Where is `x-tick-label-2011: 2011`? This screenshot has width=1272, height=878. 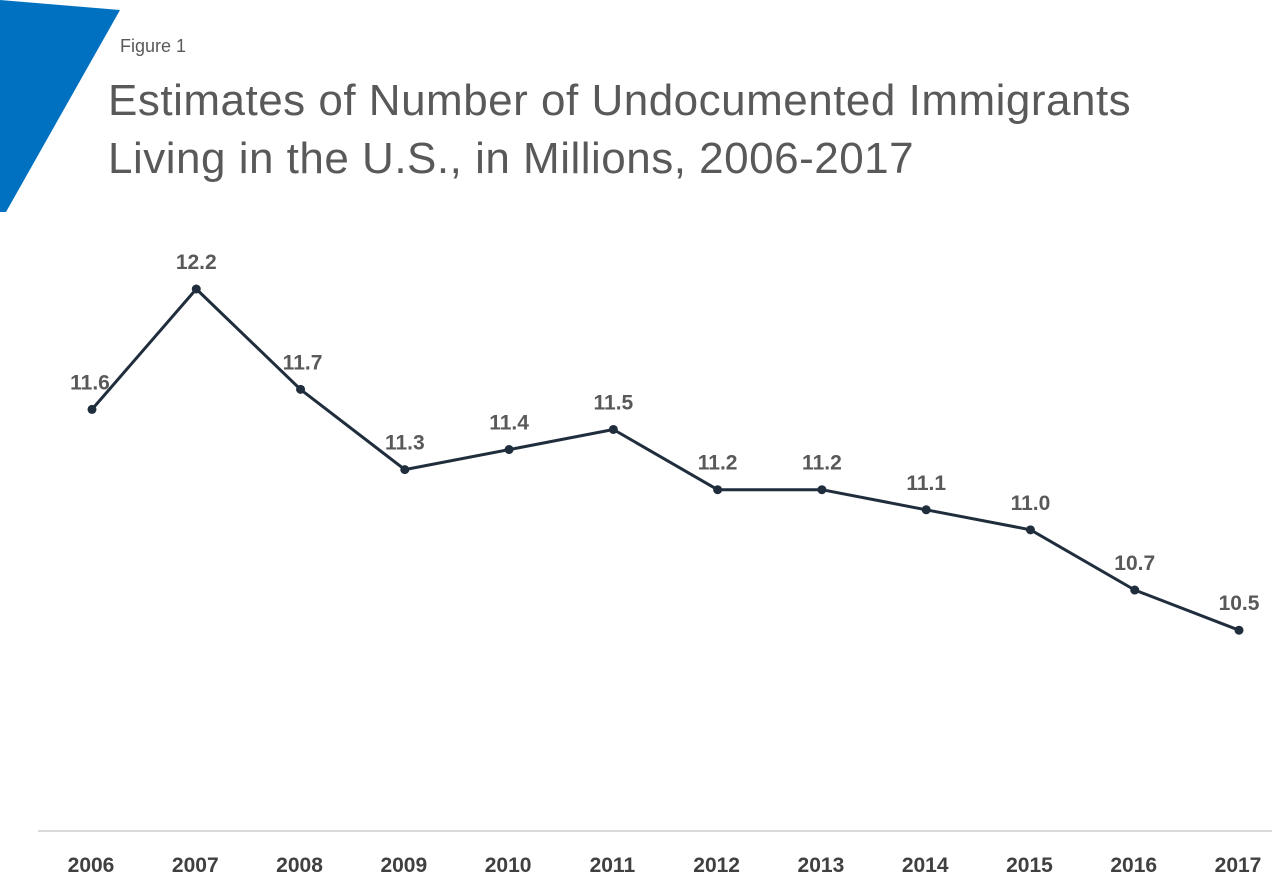
x-tick-label-2011: 2011 is located at coordinates (613, 865).